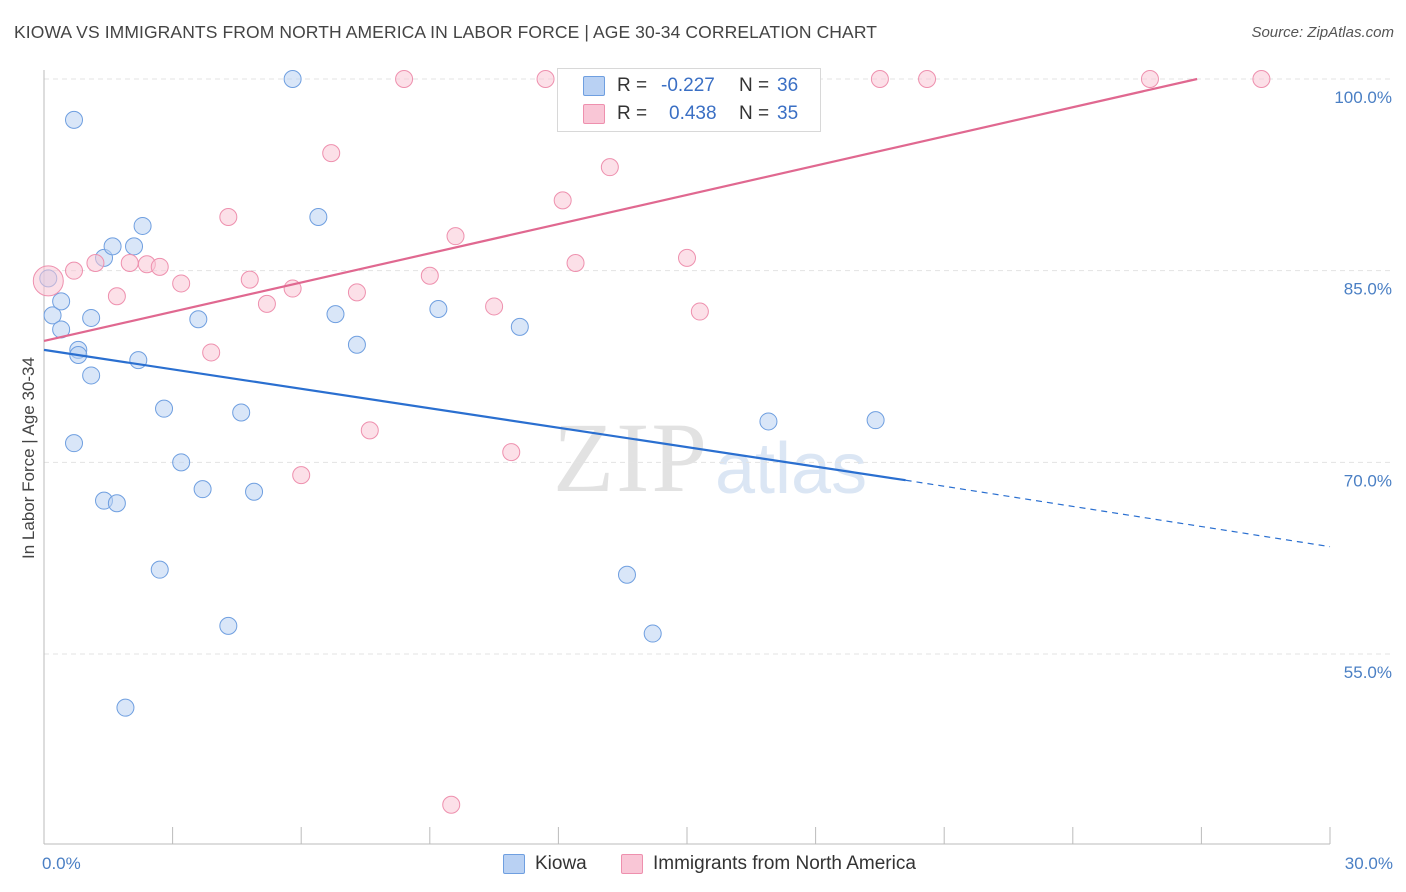 Image resolution: width=1406 pixels, height=892 pixels. Describe the element at coordinates (788, 113) in the screenshot. I see `n-value: 35` at that location.